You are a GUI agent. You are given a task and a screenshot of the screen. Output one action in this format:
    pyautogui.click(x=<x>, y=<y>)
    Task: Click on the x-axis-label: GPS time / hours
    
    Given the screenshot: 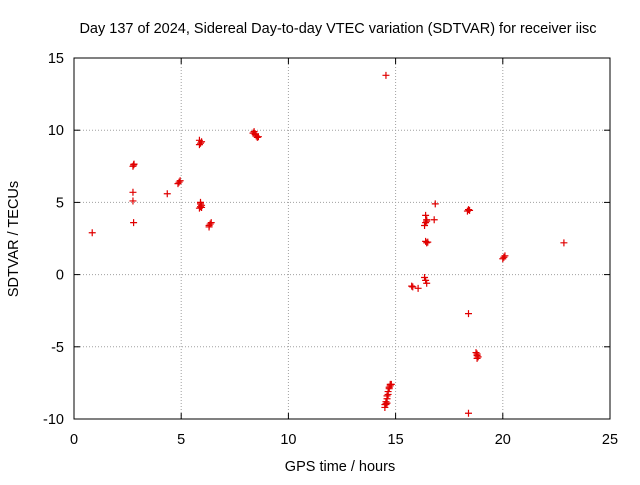 What is the action you would take?
    pyautogui.click(x=340, y=467)
    